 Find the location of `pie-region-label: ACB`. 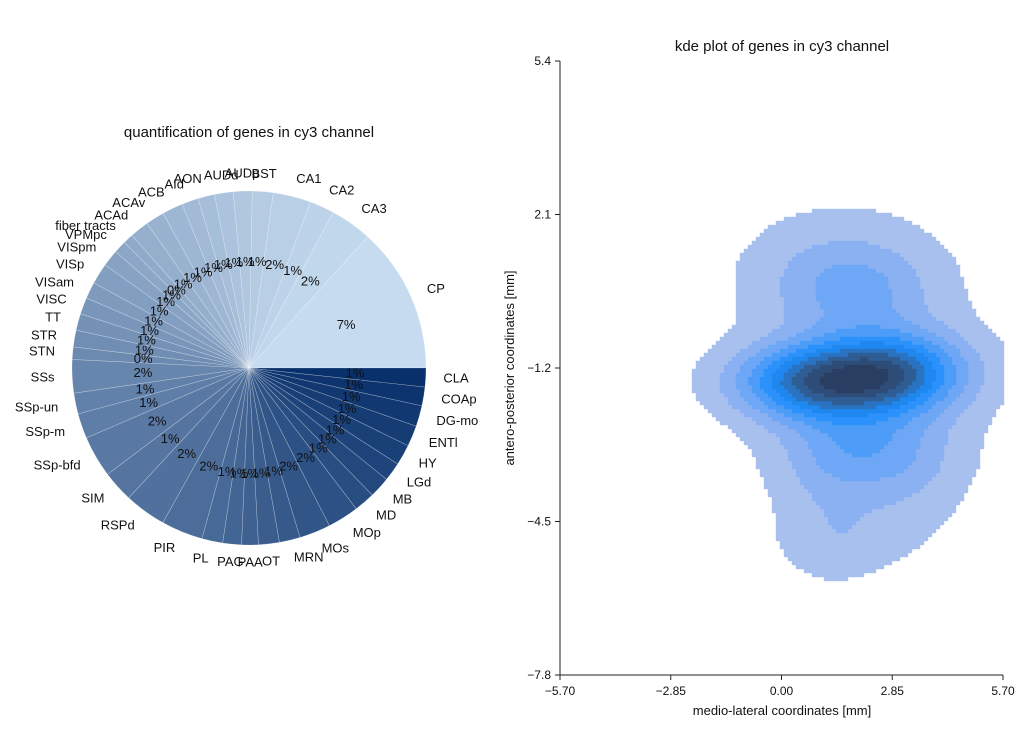

pie-region-label: ACB is located at coordinates (151, 192).